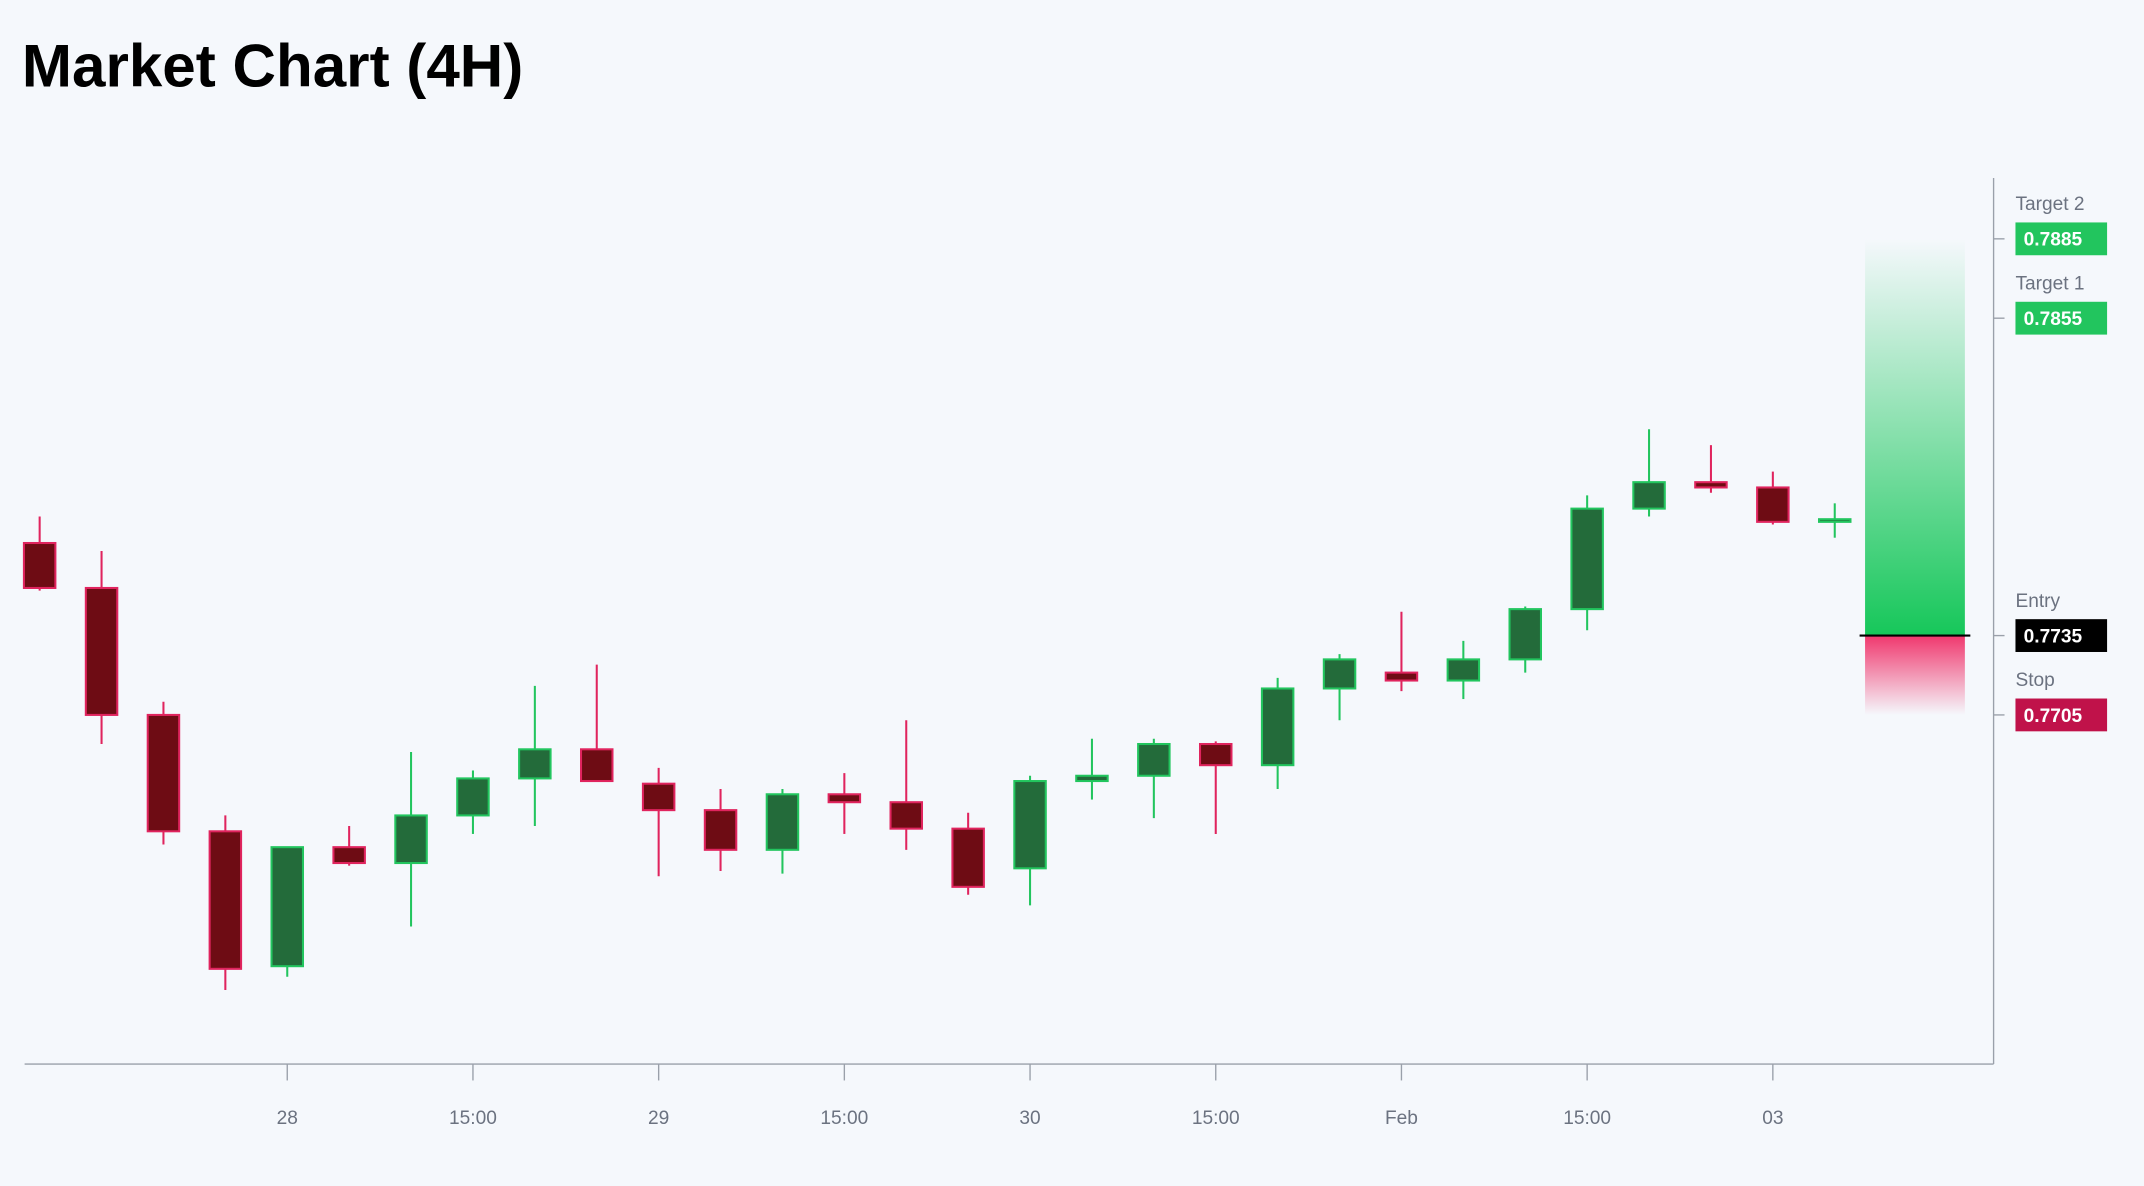 The height and width of the screenshot is (1186, 2144). Describe the element at coordinates (658, 1118) in the screenshot. I see `x-tick-label: 29` at that location.